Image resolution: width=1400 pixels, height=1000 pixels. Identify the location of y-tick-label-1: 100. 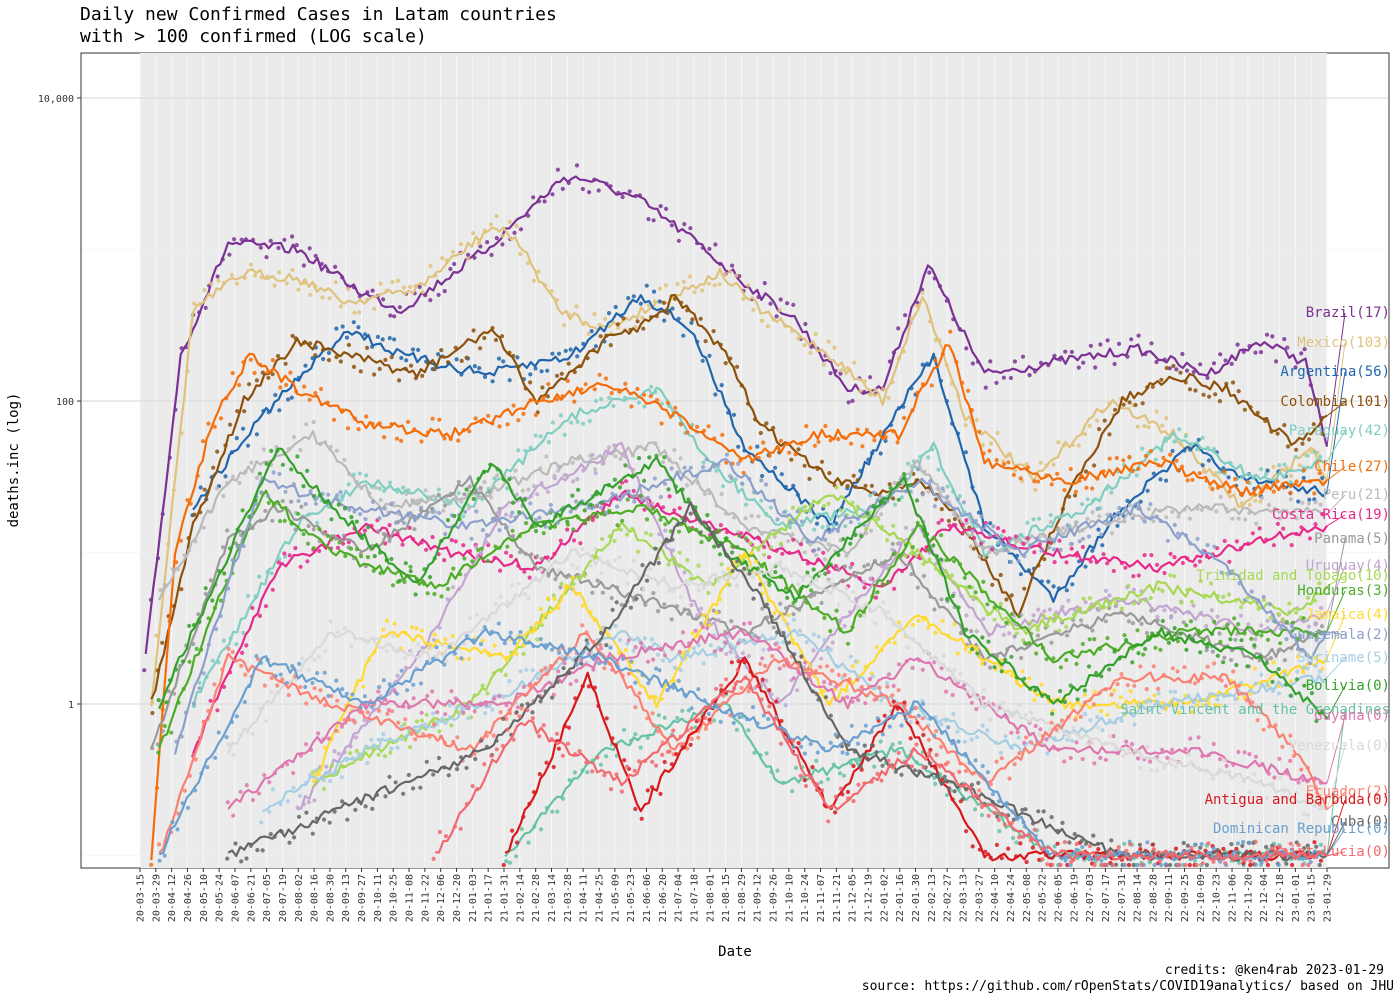
(65, 402).